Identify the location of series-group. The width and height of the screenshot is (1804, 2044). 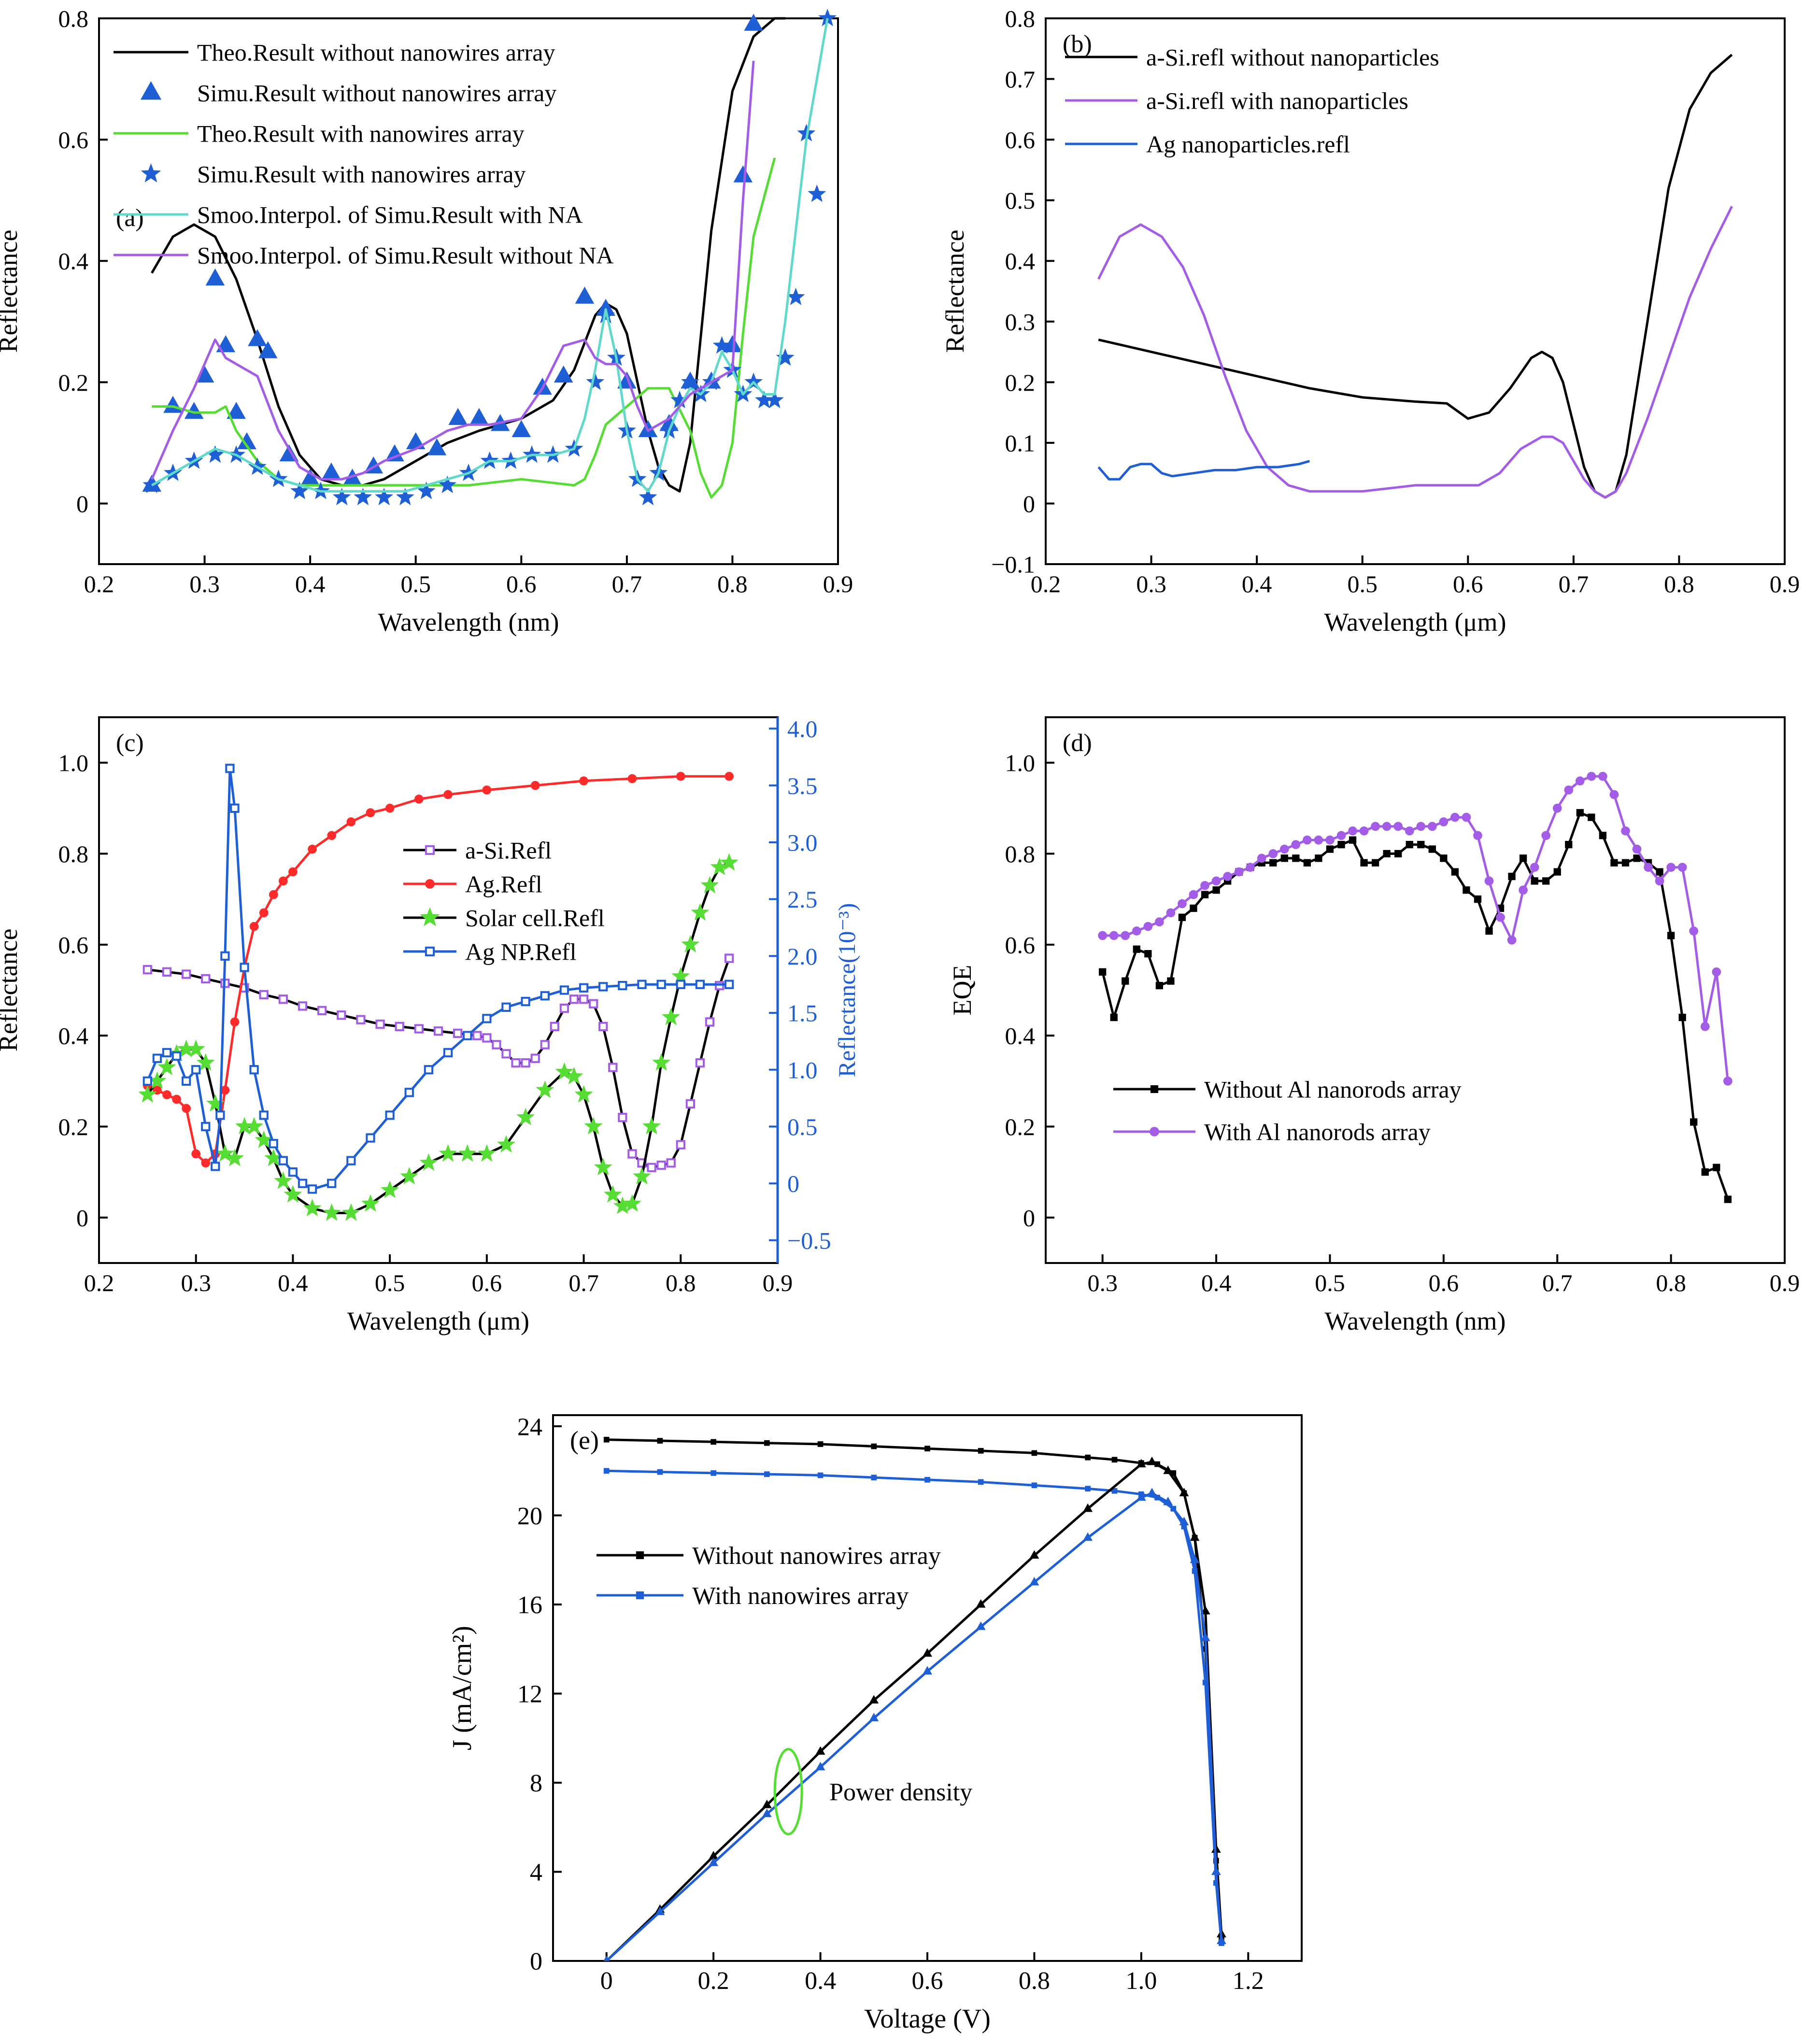
(1415, 277).